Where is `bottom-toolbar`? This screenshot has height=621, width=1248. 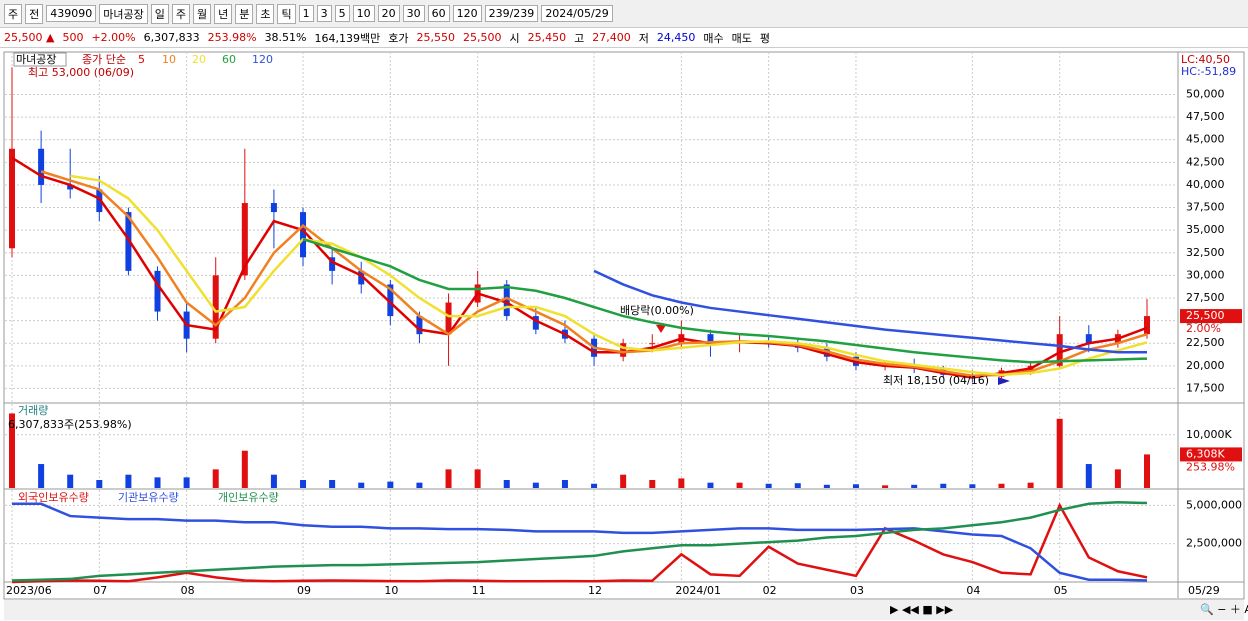
bottom-toolbar is located at coordinates (624, 610).